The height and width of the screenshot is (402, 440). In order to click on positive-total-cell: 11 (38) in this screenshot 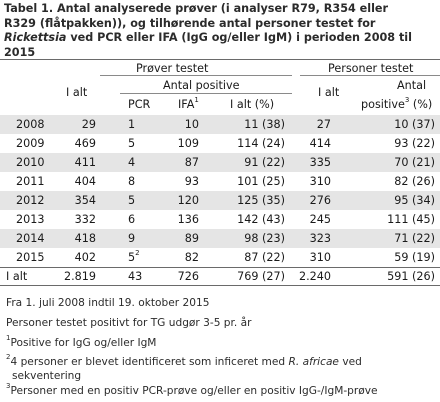, I will do `click(264, 124)`.